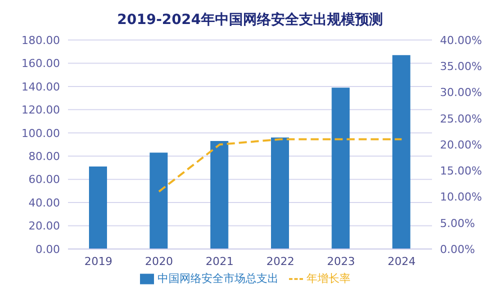 The width and height of the screenshot is (500, 300). What do you see at coordinates (41, 40) in the screenshot?
I see `y-tick-label: 180.00` at bounding box center [41, 40].